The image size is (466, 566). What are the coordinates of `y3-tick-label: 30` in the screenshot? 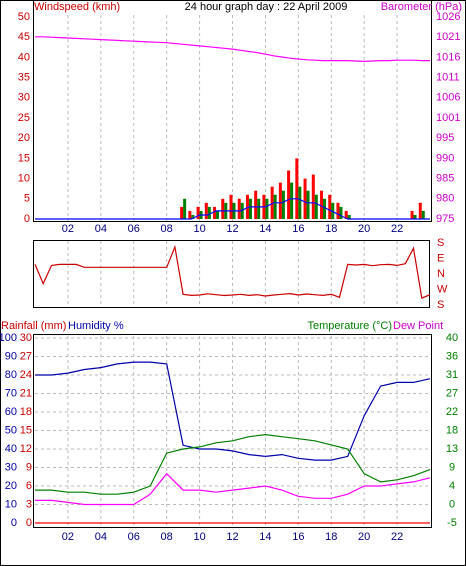 It's located at (26, 338).